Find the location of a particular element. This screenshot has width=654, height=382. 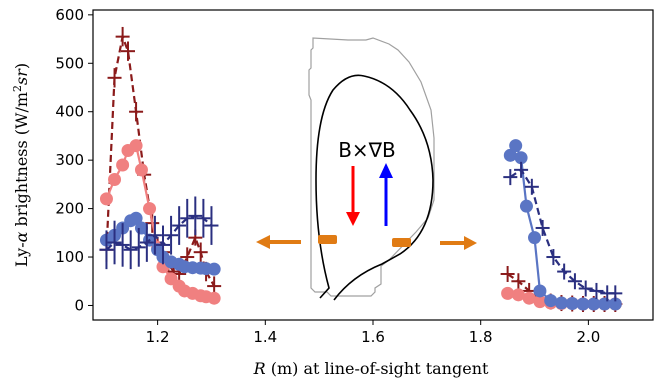

y-tick-label: 0 is located at coordinates (79, 305).